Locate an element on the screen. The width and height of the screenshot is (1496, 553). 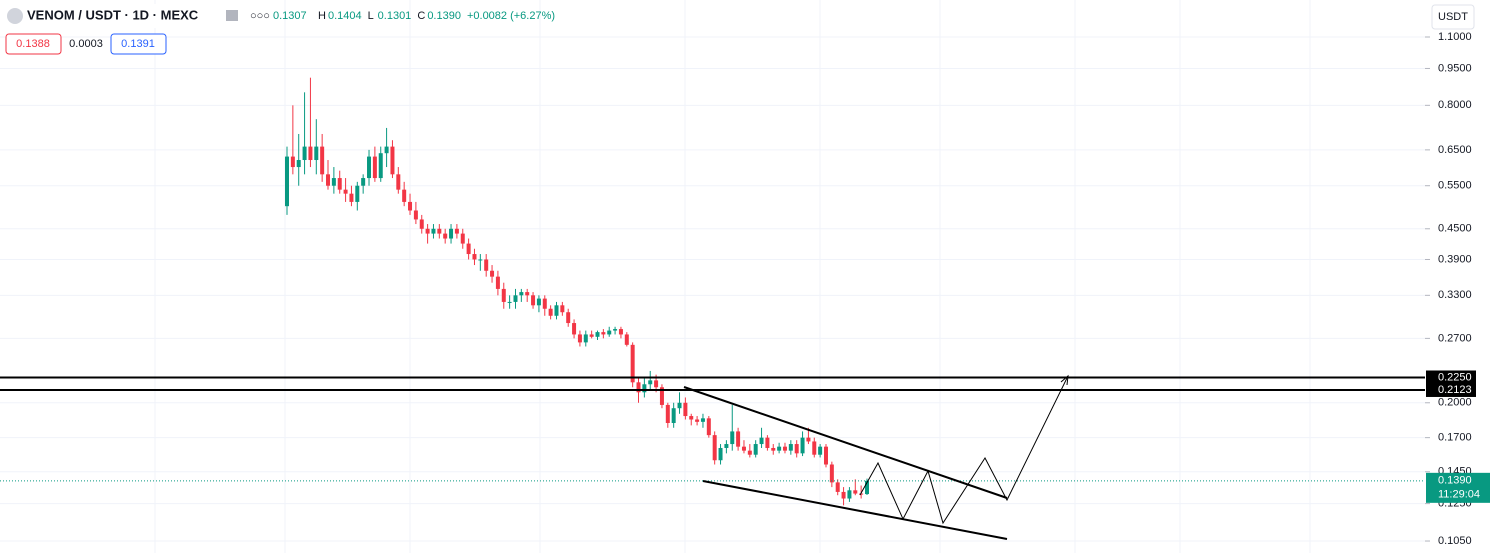
price-axis is located at coordinates (1460, 276).